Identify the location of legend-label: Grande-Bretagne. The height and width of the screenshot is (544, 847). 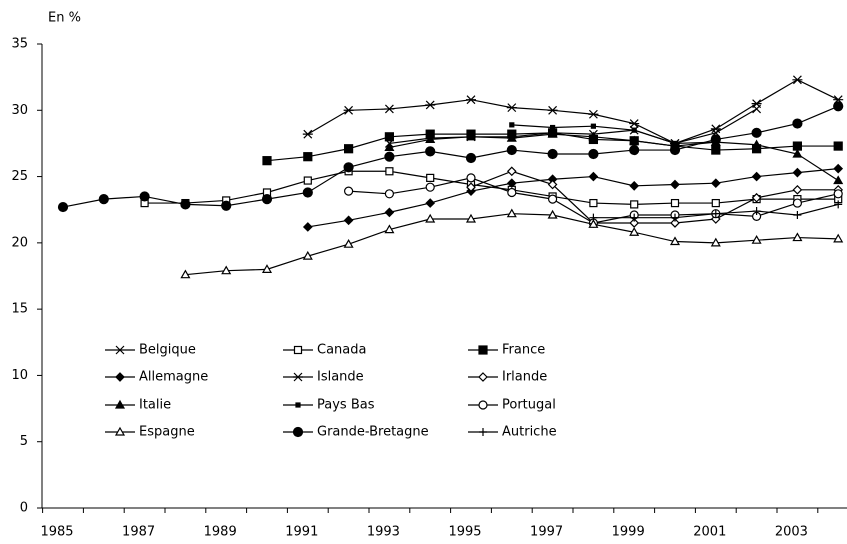
(373, 432).